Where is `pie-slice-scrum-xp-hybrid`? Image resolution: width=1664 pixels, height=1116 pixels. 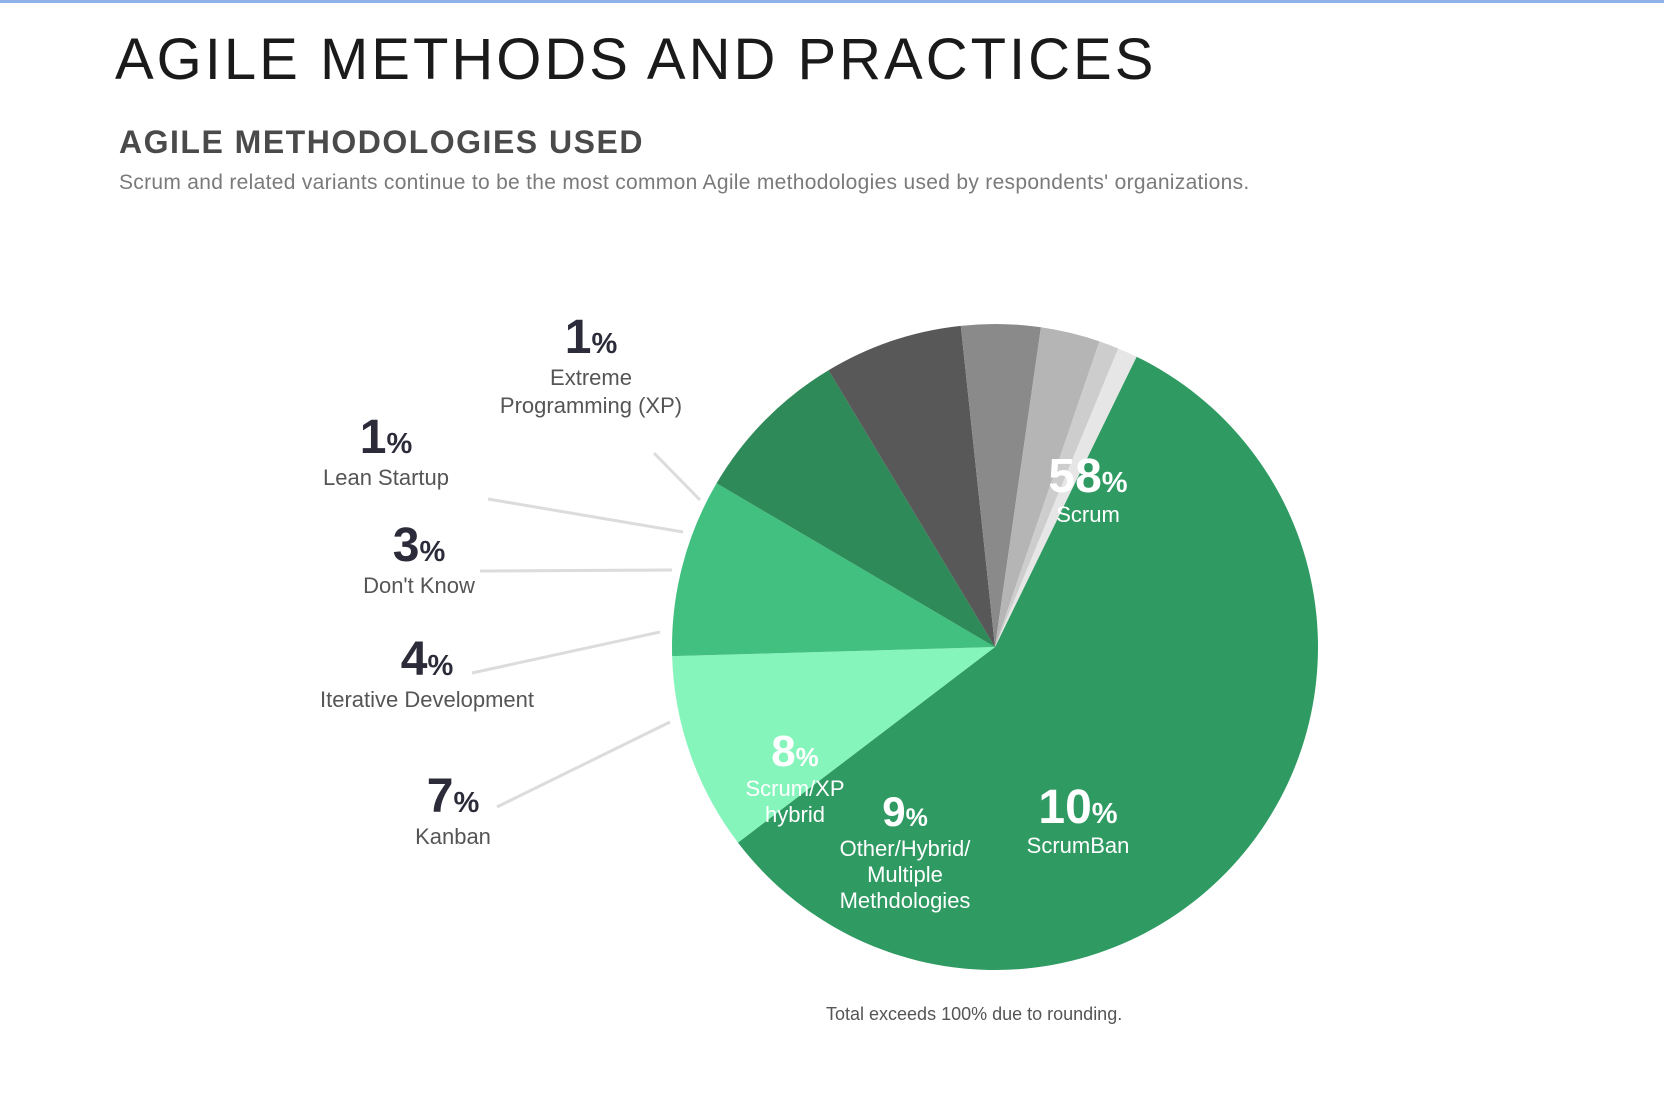 pie-slice-scrum-xp-hybrid is located at coordinates (855, 508).